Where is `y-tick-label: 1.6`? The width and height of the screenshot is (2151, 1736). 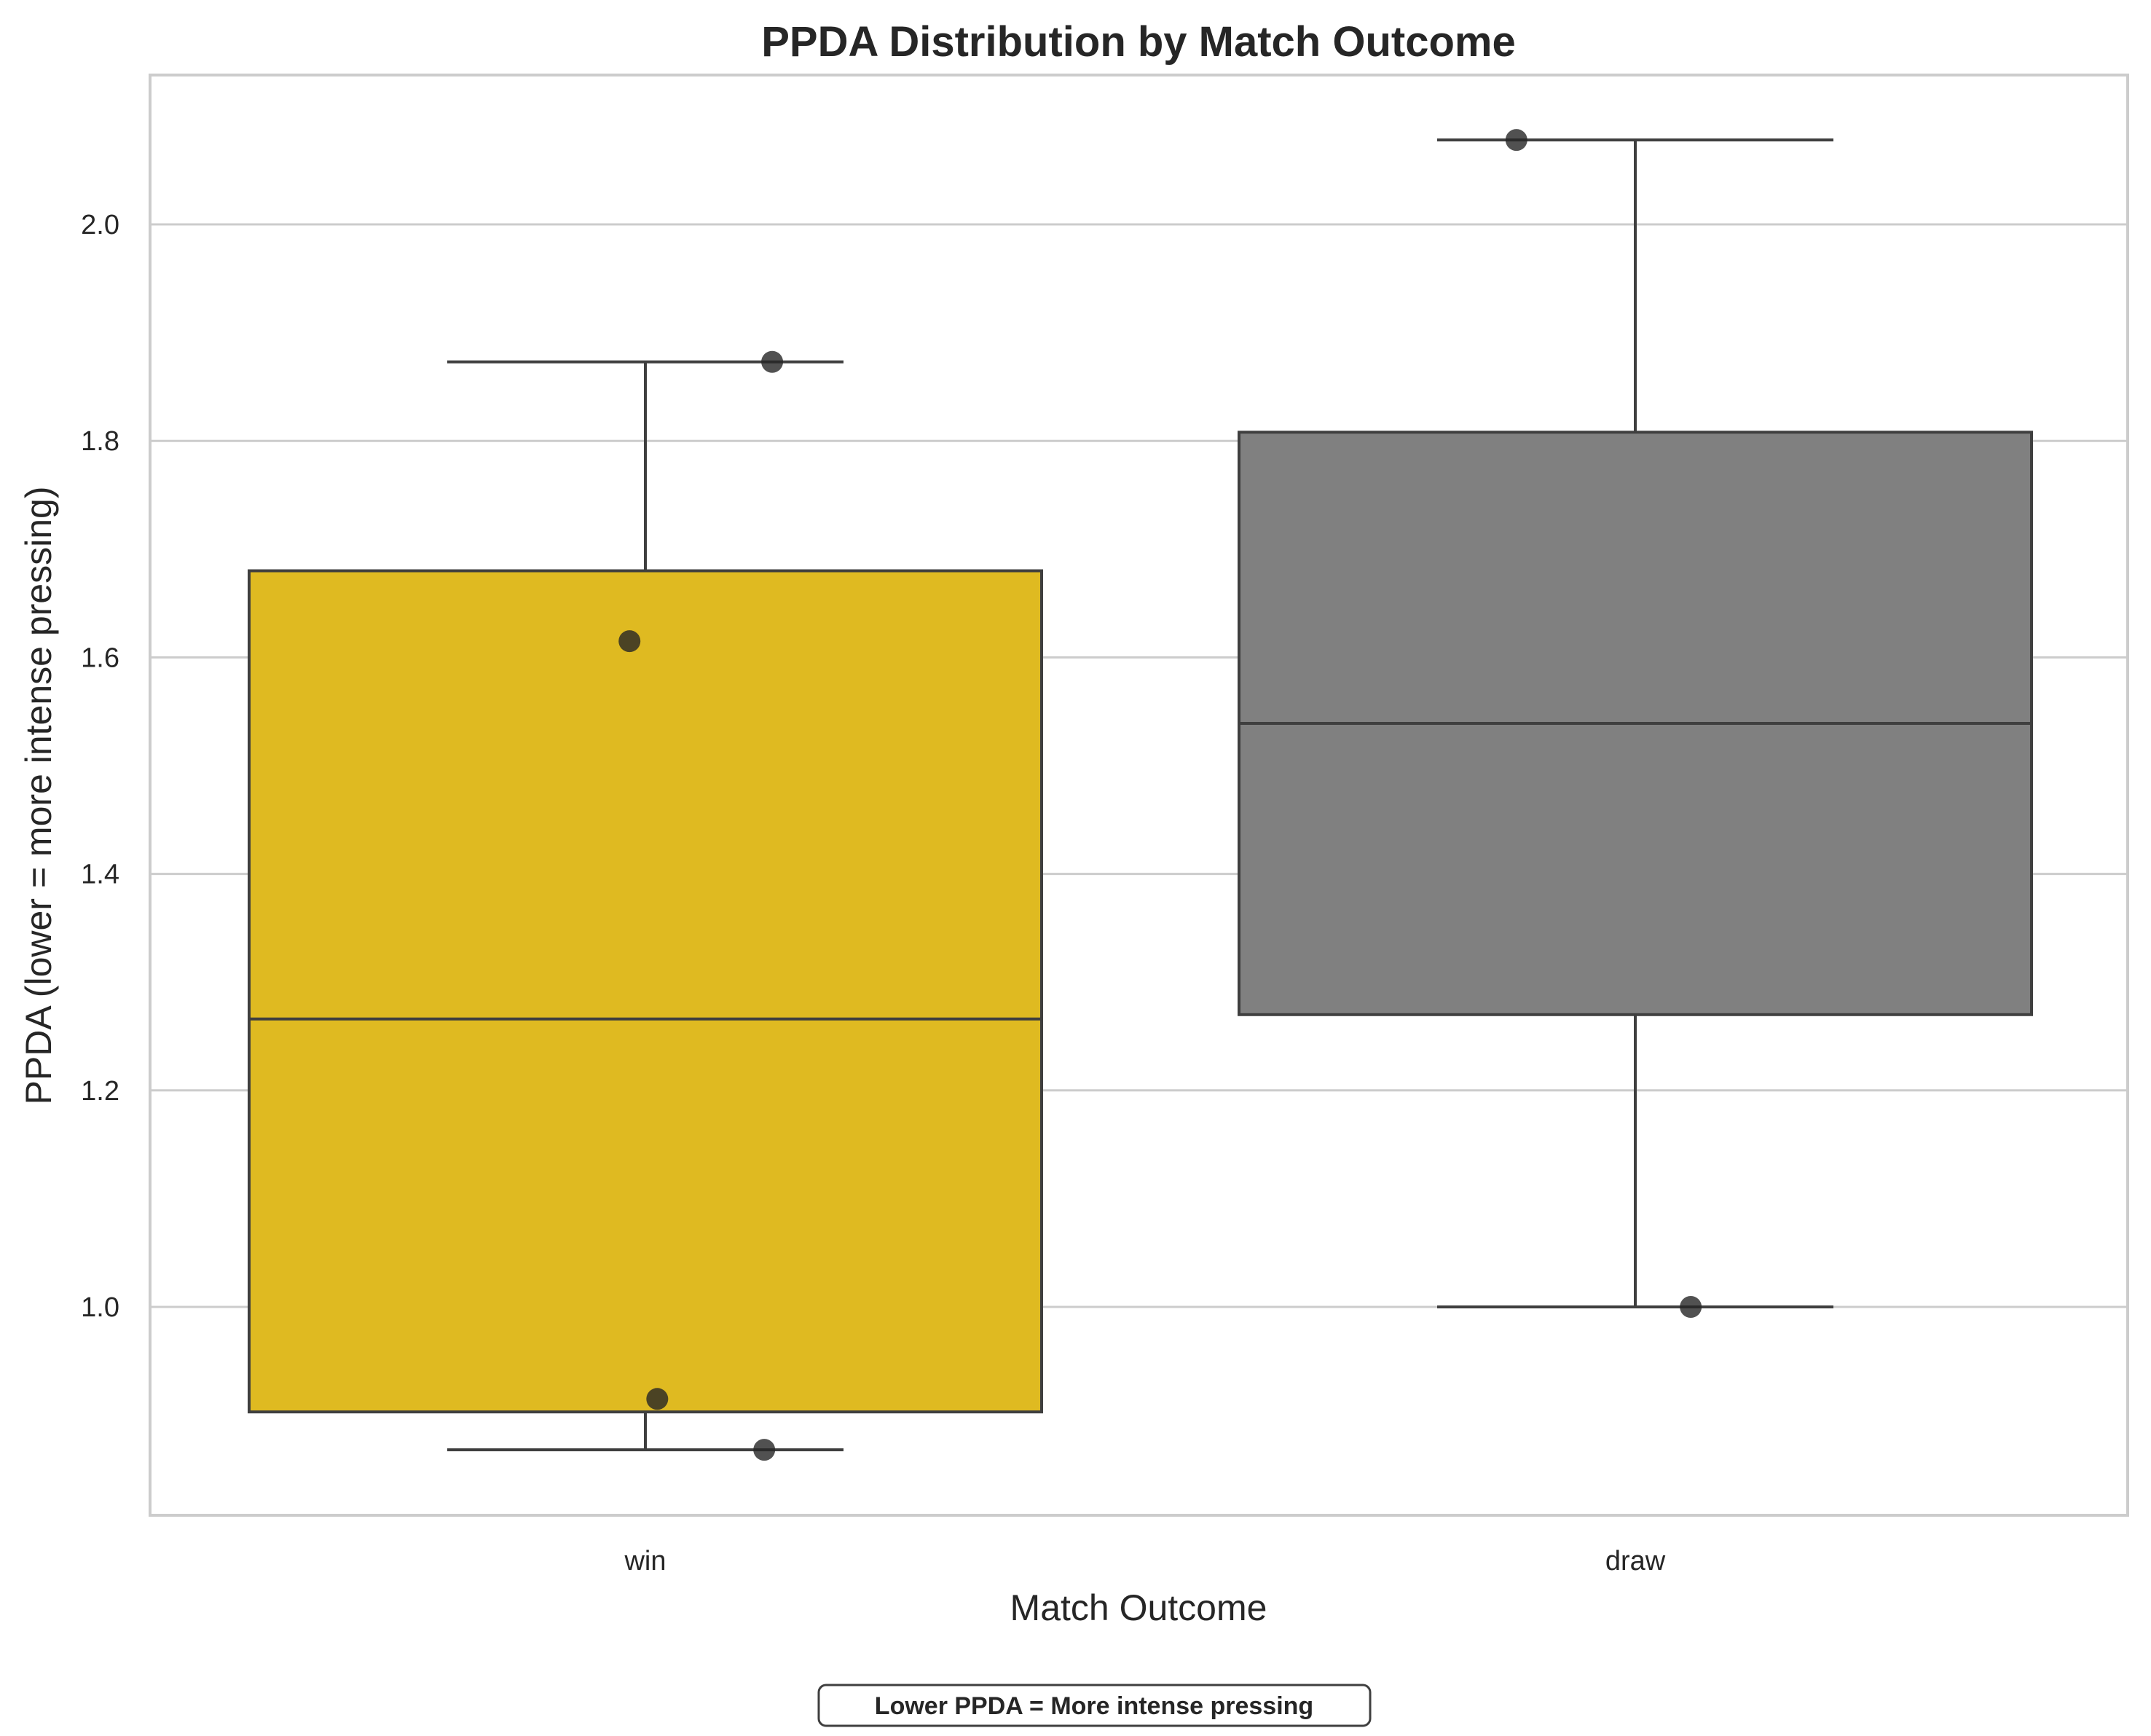
y-tick-label: 1.6 is located at coordinates (100, 658).